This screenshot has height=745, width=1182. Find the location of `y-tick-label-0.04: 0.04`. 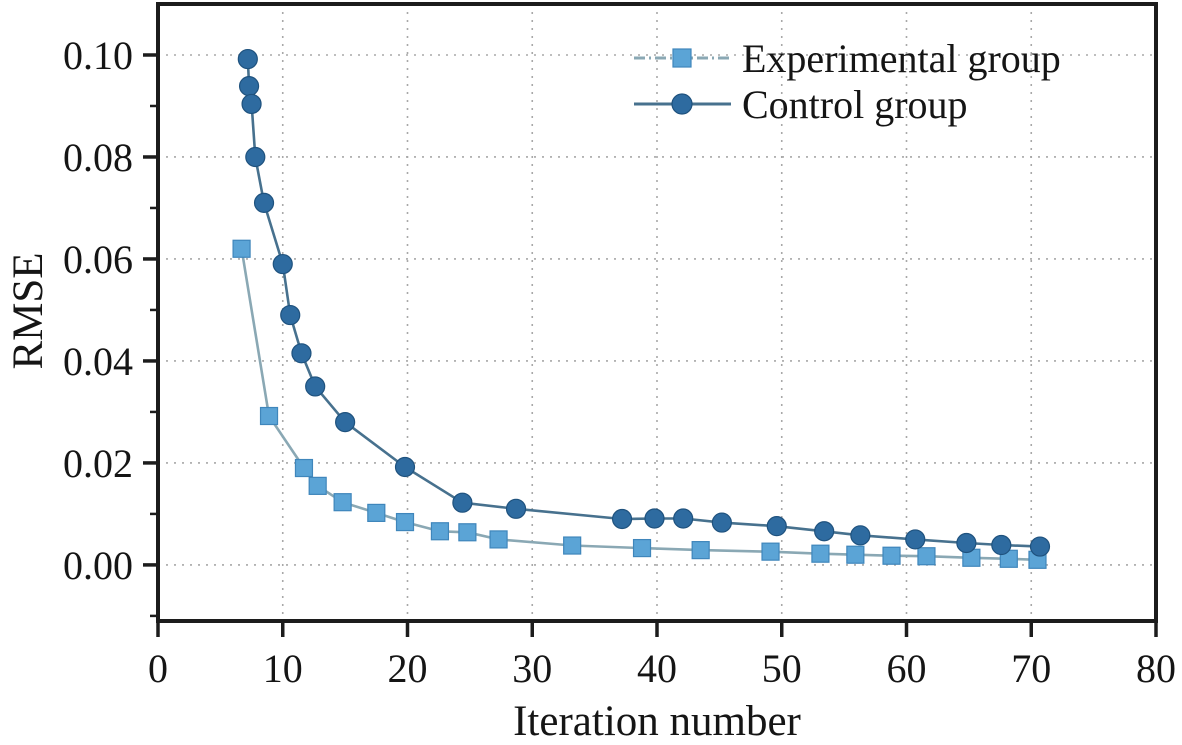

y-tick-label-0.04: 0.04 is located at coordinates (98, 361).